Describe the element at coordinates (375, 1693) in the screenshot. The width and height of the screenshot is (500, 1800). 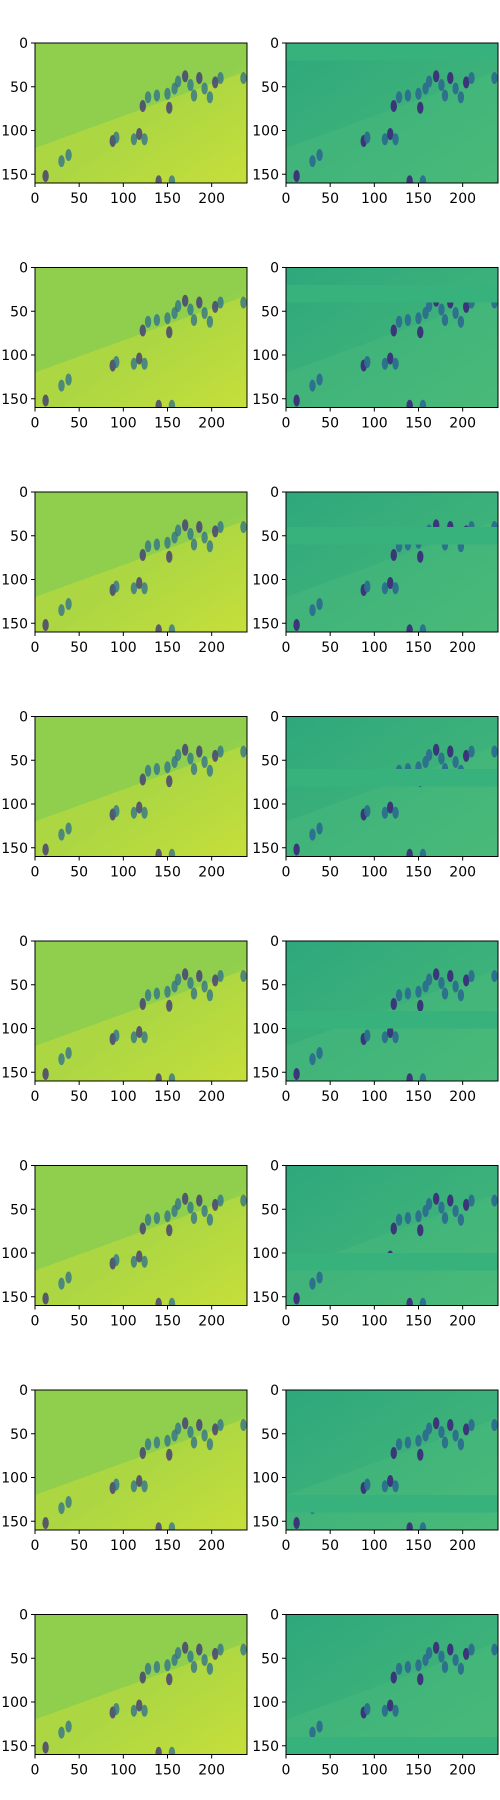
I see `panel-r8-c2: 0 50 100 150 200 0 50 100 150` at that location.